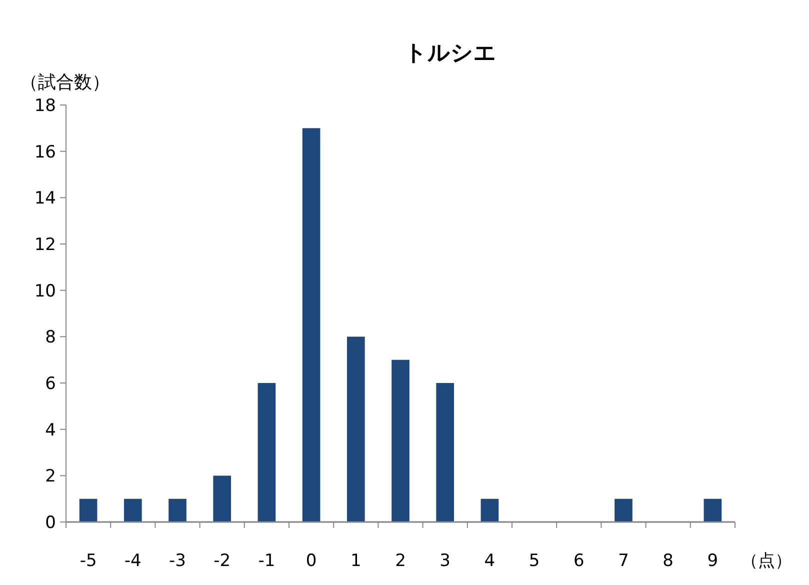  What do you see at coordinates (400, 561) in the screenshot?
I see `x-tick-label: 2` at bounding box center [400, 561].